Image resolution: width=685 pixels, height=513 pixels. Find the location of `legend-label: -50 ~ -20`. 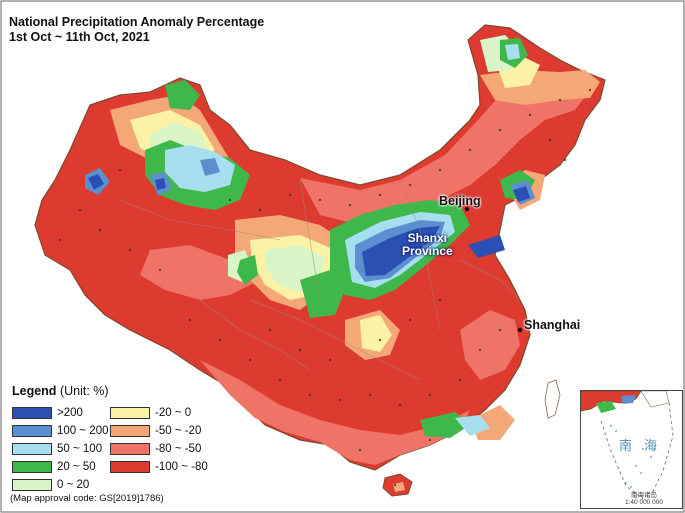

legend-label: -50 ~ -20 is located at coordinates (178, 431).